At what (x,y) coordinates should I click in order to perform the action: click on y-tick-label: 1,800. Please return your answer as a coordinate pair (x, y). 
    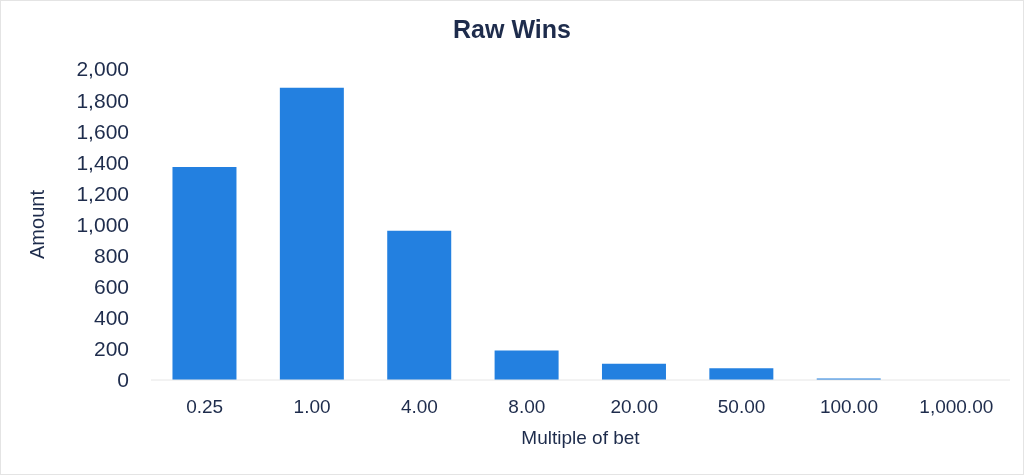
    Looking at the image, I should click on (102, 100).